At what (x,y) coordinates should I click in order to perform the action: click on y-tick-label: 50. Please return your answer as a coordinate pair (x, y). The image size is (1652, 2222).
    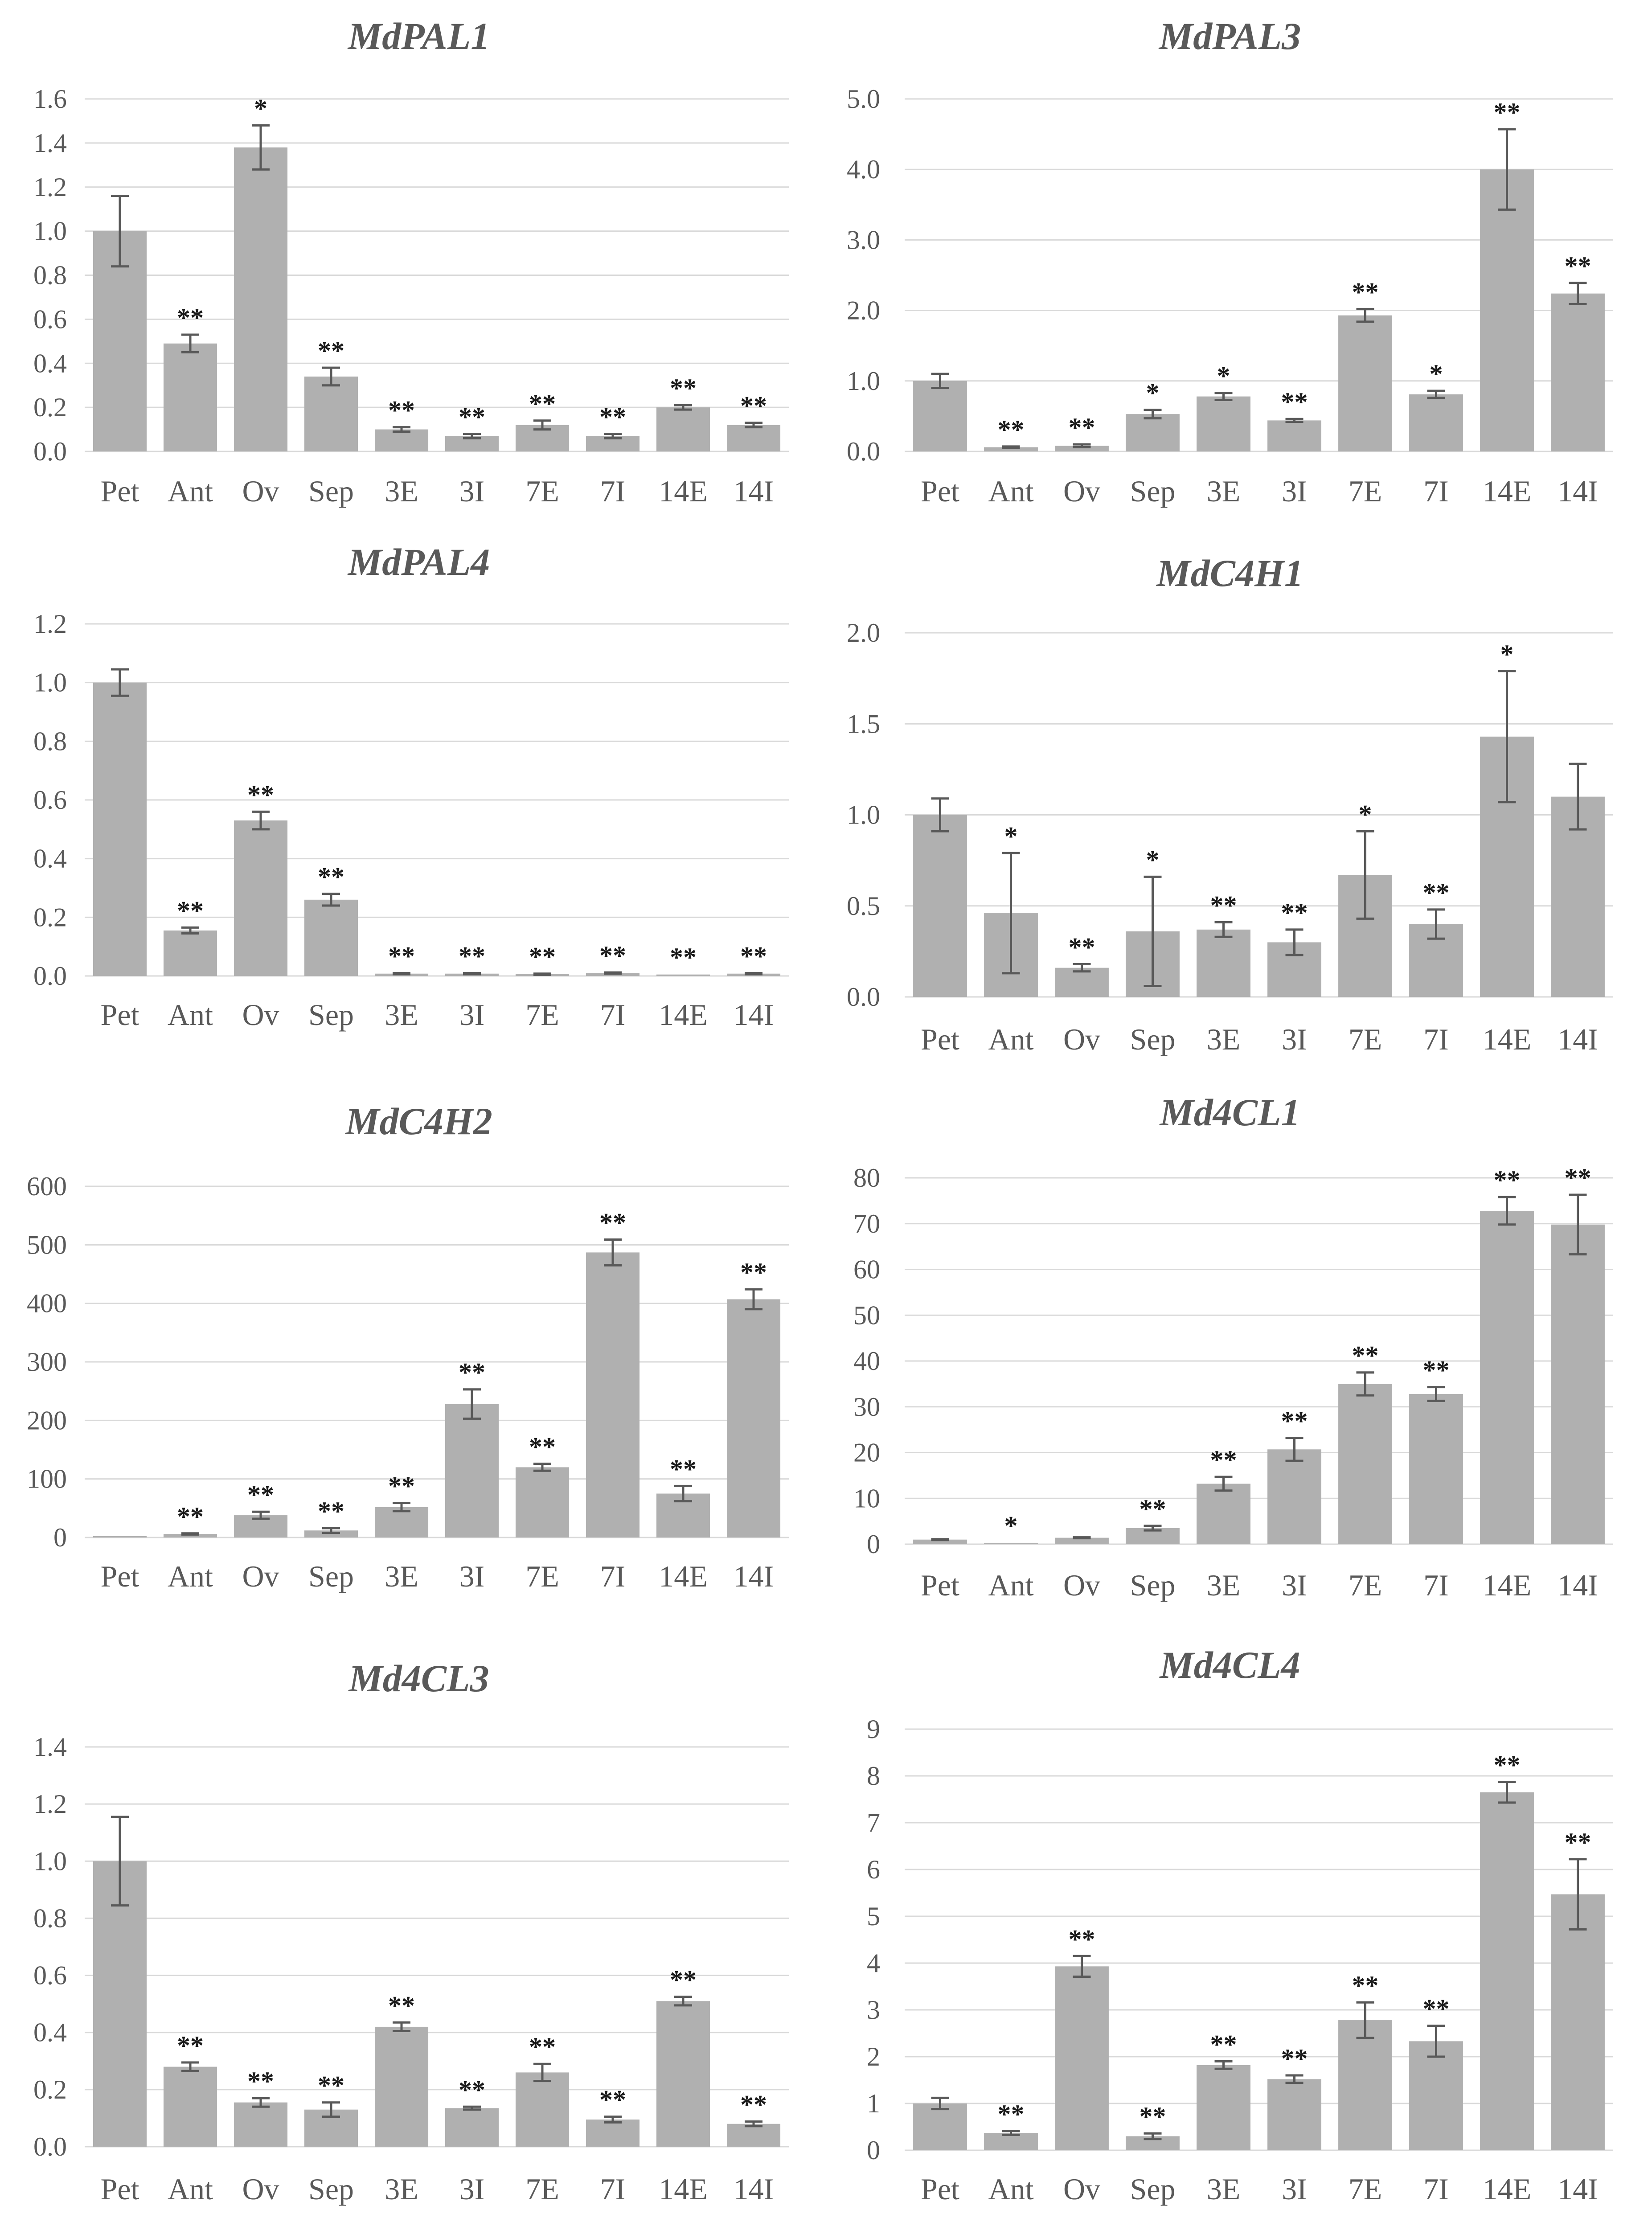
    Looking at the image, I should click on (866, 1315).